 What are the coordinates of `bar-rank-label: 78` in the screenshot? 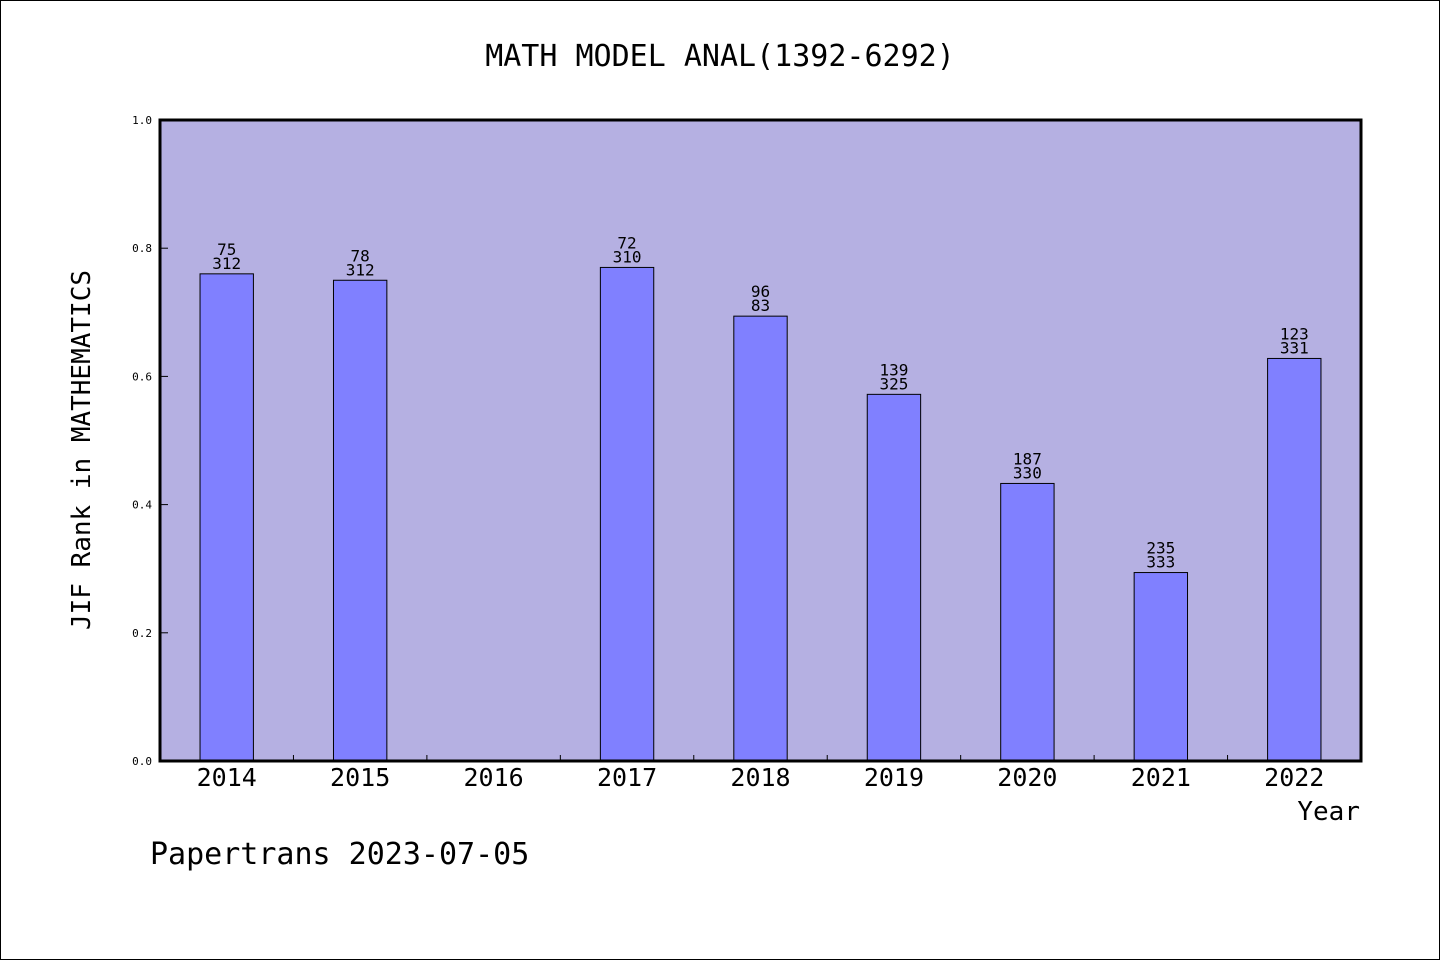 It's located at (360, 255).